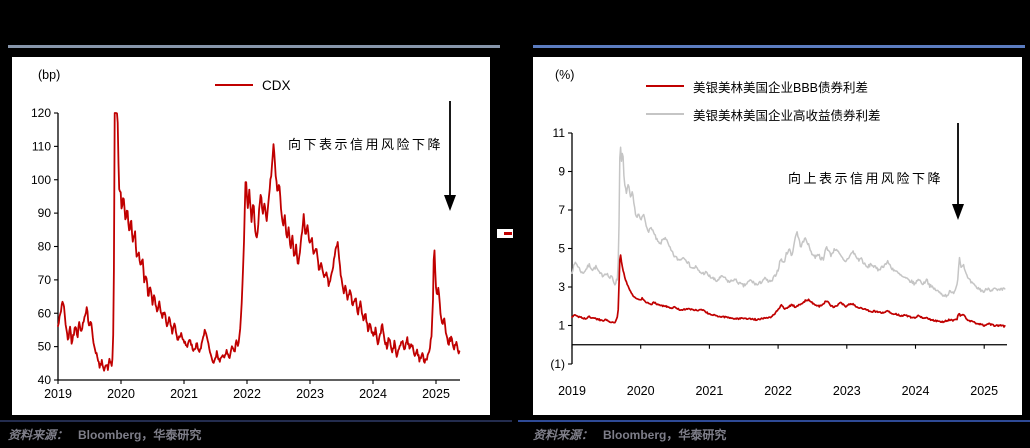  What do you see at coordinates (45, 313) in the screenshot?
I see `svg-text: 60` at bounding box center [45, 313].